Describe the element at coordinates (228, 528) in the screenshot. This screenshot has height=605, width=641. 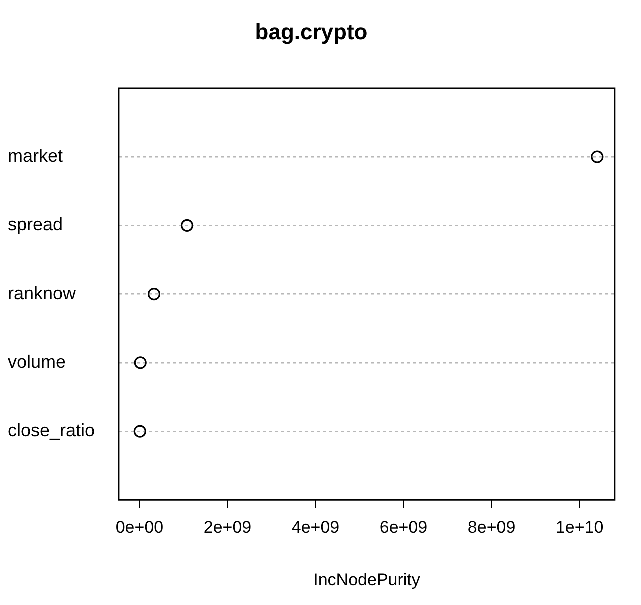
I see `x-tick-label: 2e+09` at that location.